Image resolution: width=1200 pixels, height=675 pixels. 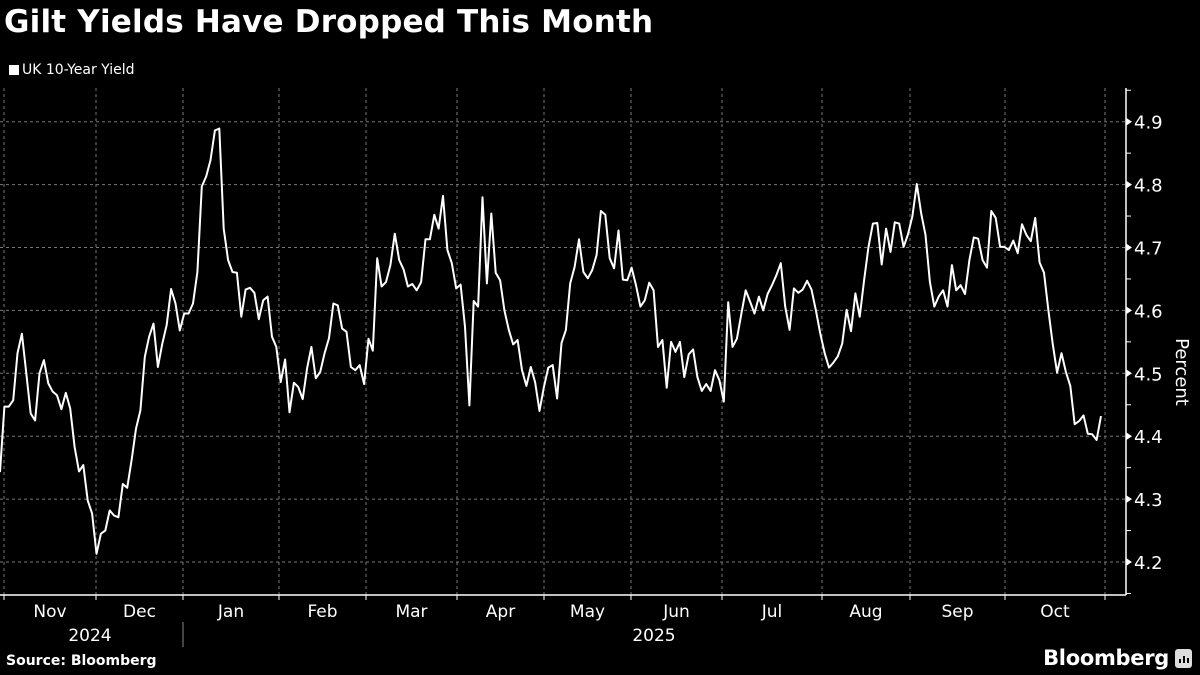 I want to click on y-tick-label: 4.2, so click(x=1148, y=563).